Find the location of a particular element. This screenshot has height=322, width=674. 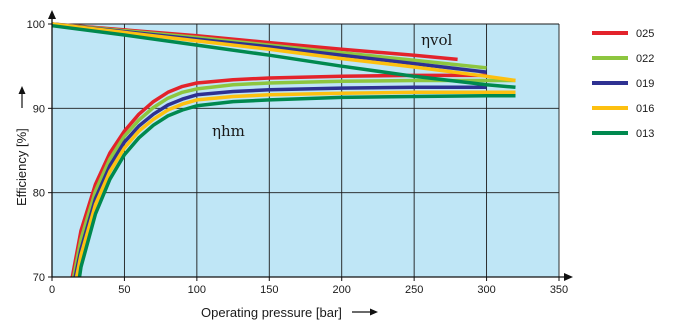

y-axis-arrowhead is located at coordinates (52, 14).